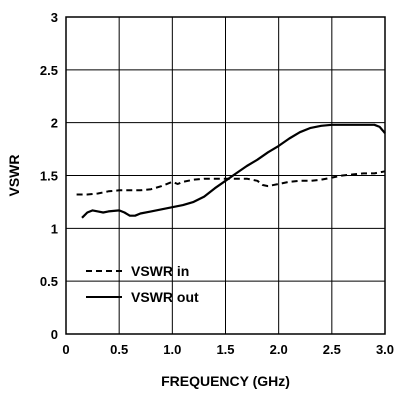 Image resolution: width=399 pixels, height=394 pixels. What do you see at coordinates (49, 70) in the screenshot?
I see `y-tick-label: 2.5` at bounding box center [49, 70].